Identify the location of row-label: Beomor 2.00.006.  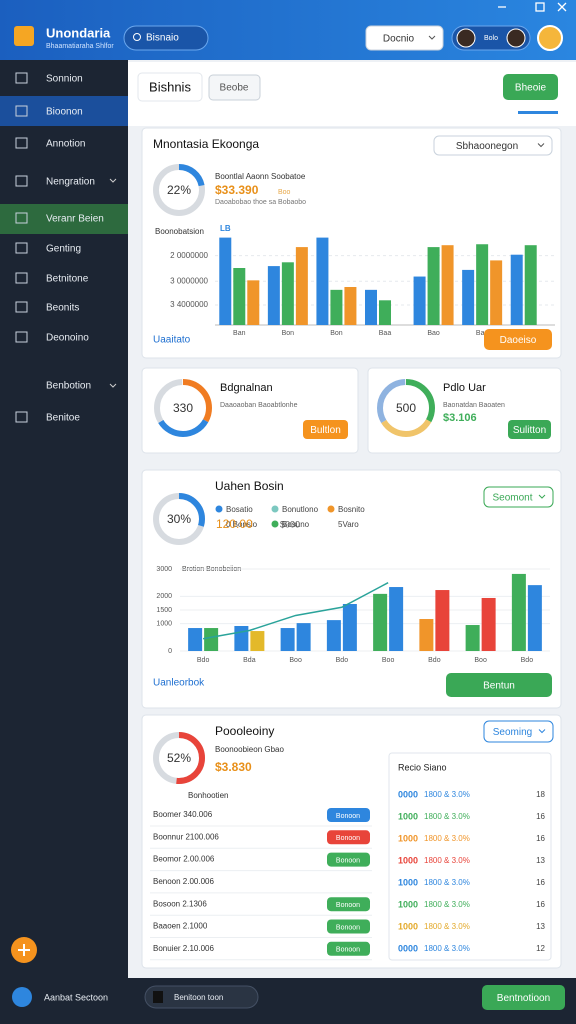
(184, 859).